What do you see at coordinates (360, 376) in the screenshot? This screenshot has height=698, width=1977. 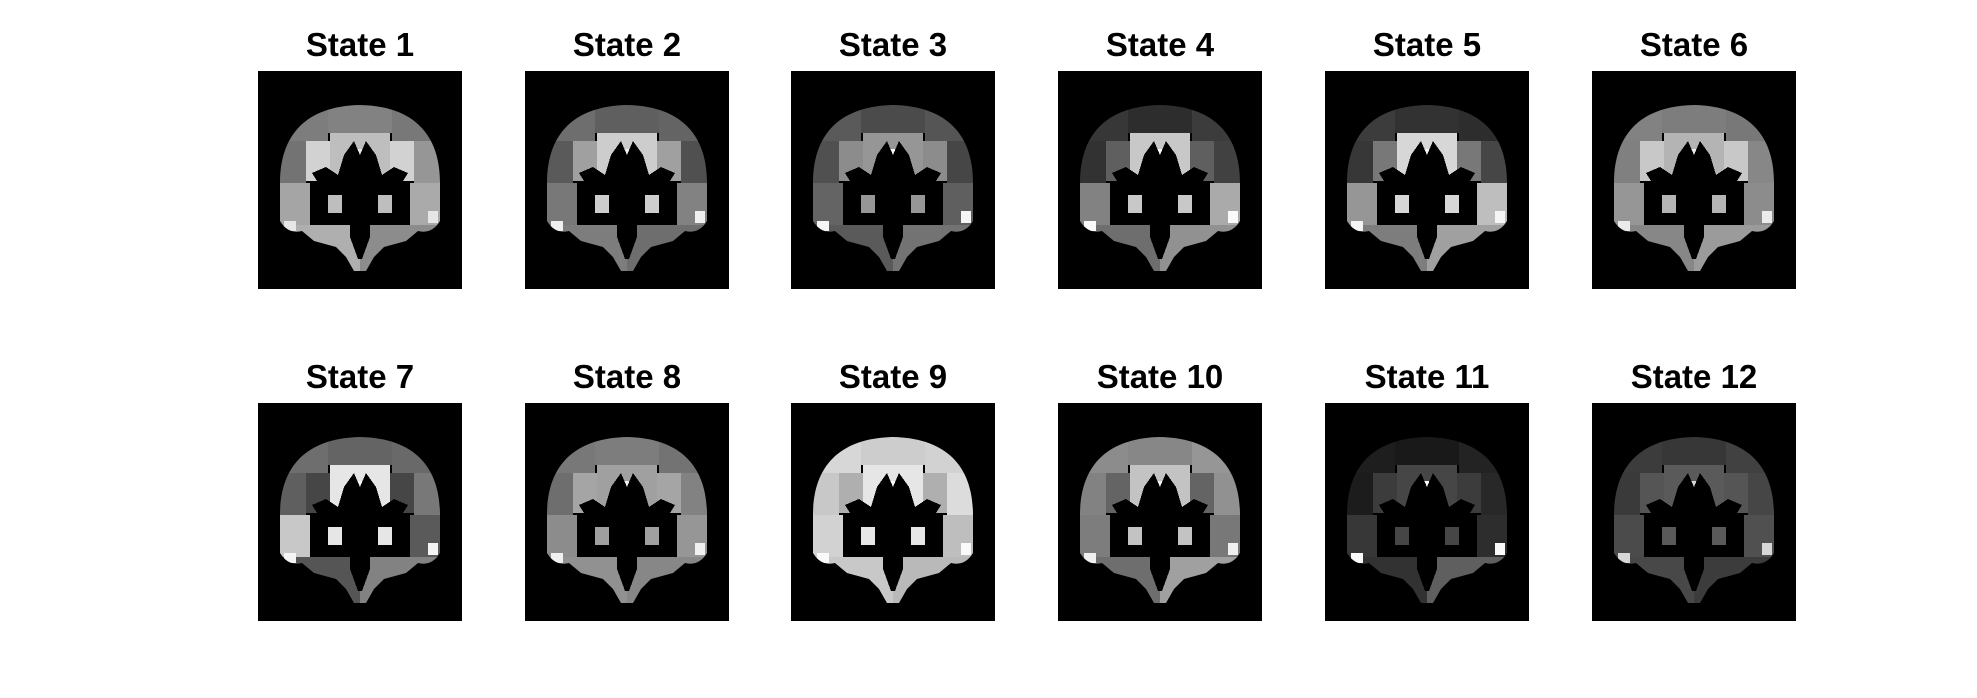 I see `state-title: State 7` at bounding box center [360, 376].